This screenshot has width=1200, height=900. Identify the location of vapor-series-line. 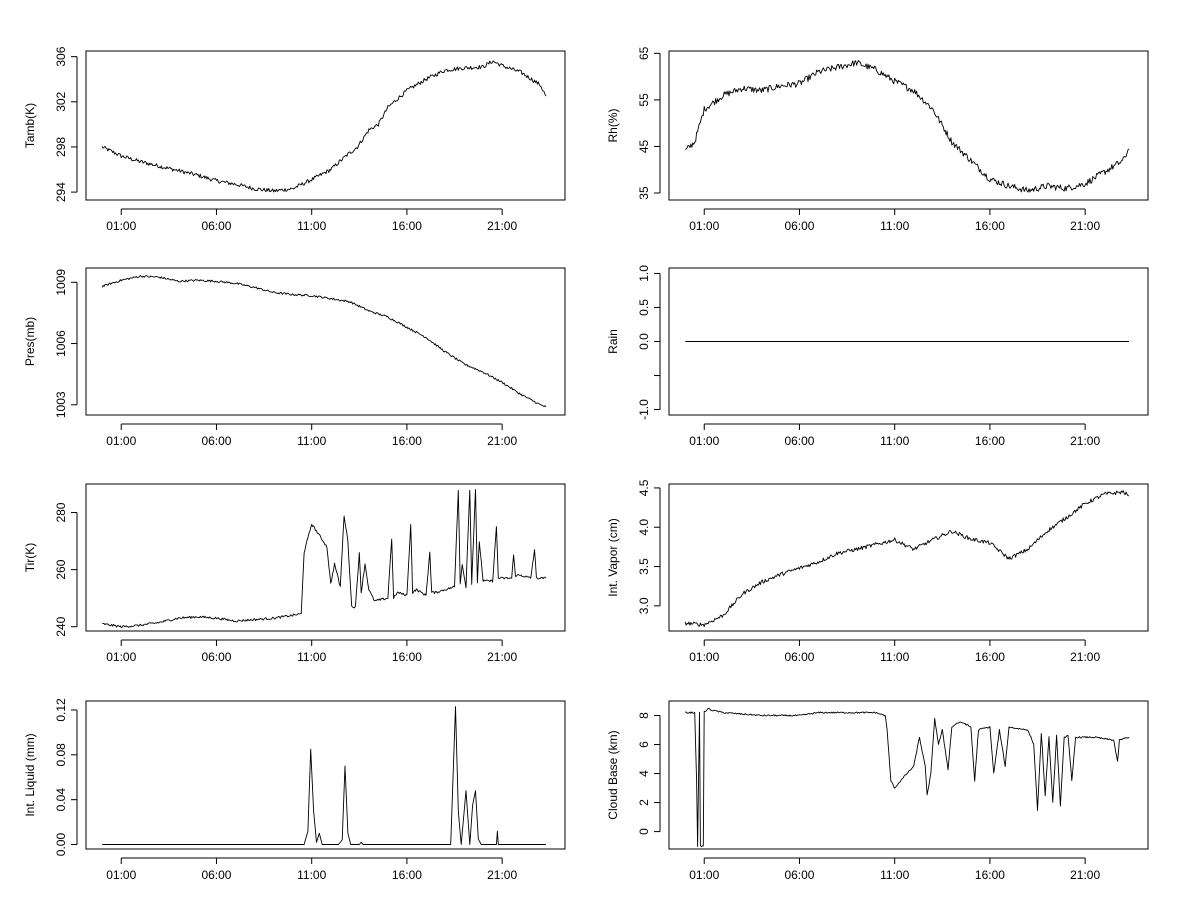
(907, 559).